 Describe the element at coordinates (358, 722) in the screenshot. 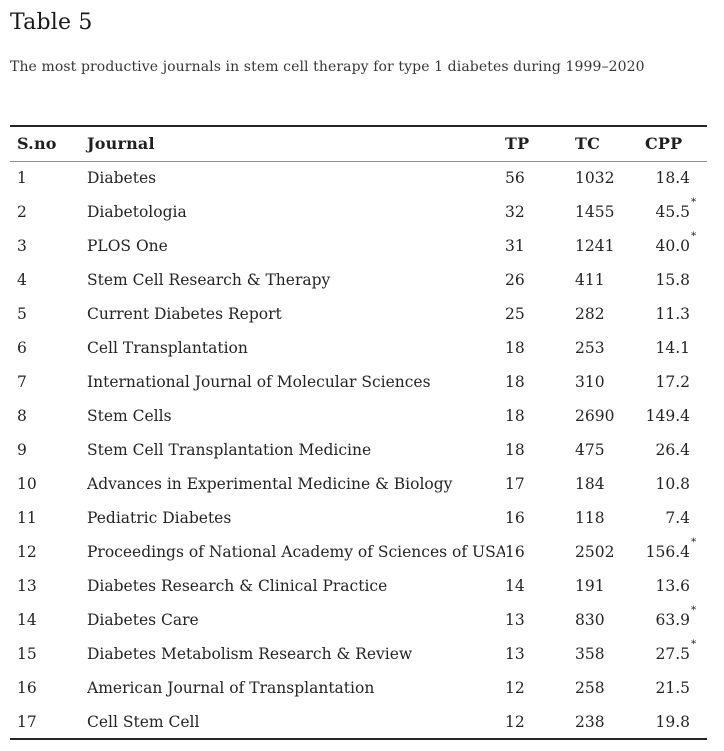

I see `table-row: 17 Cell Stem Cell 12 238 19.8` at that location.